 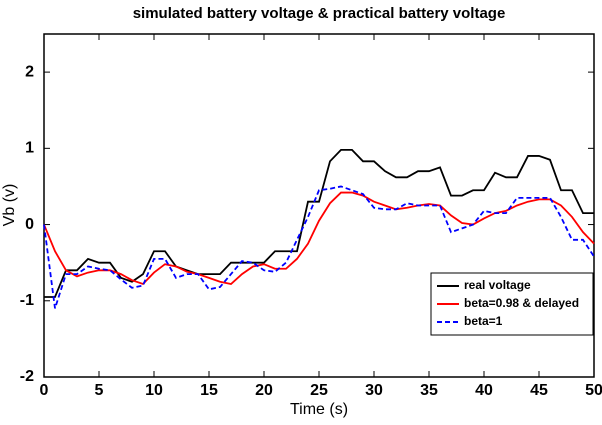 I want to click on x-tick-label: 15, so click(x=209, y=390).